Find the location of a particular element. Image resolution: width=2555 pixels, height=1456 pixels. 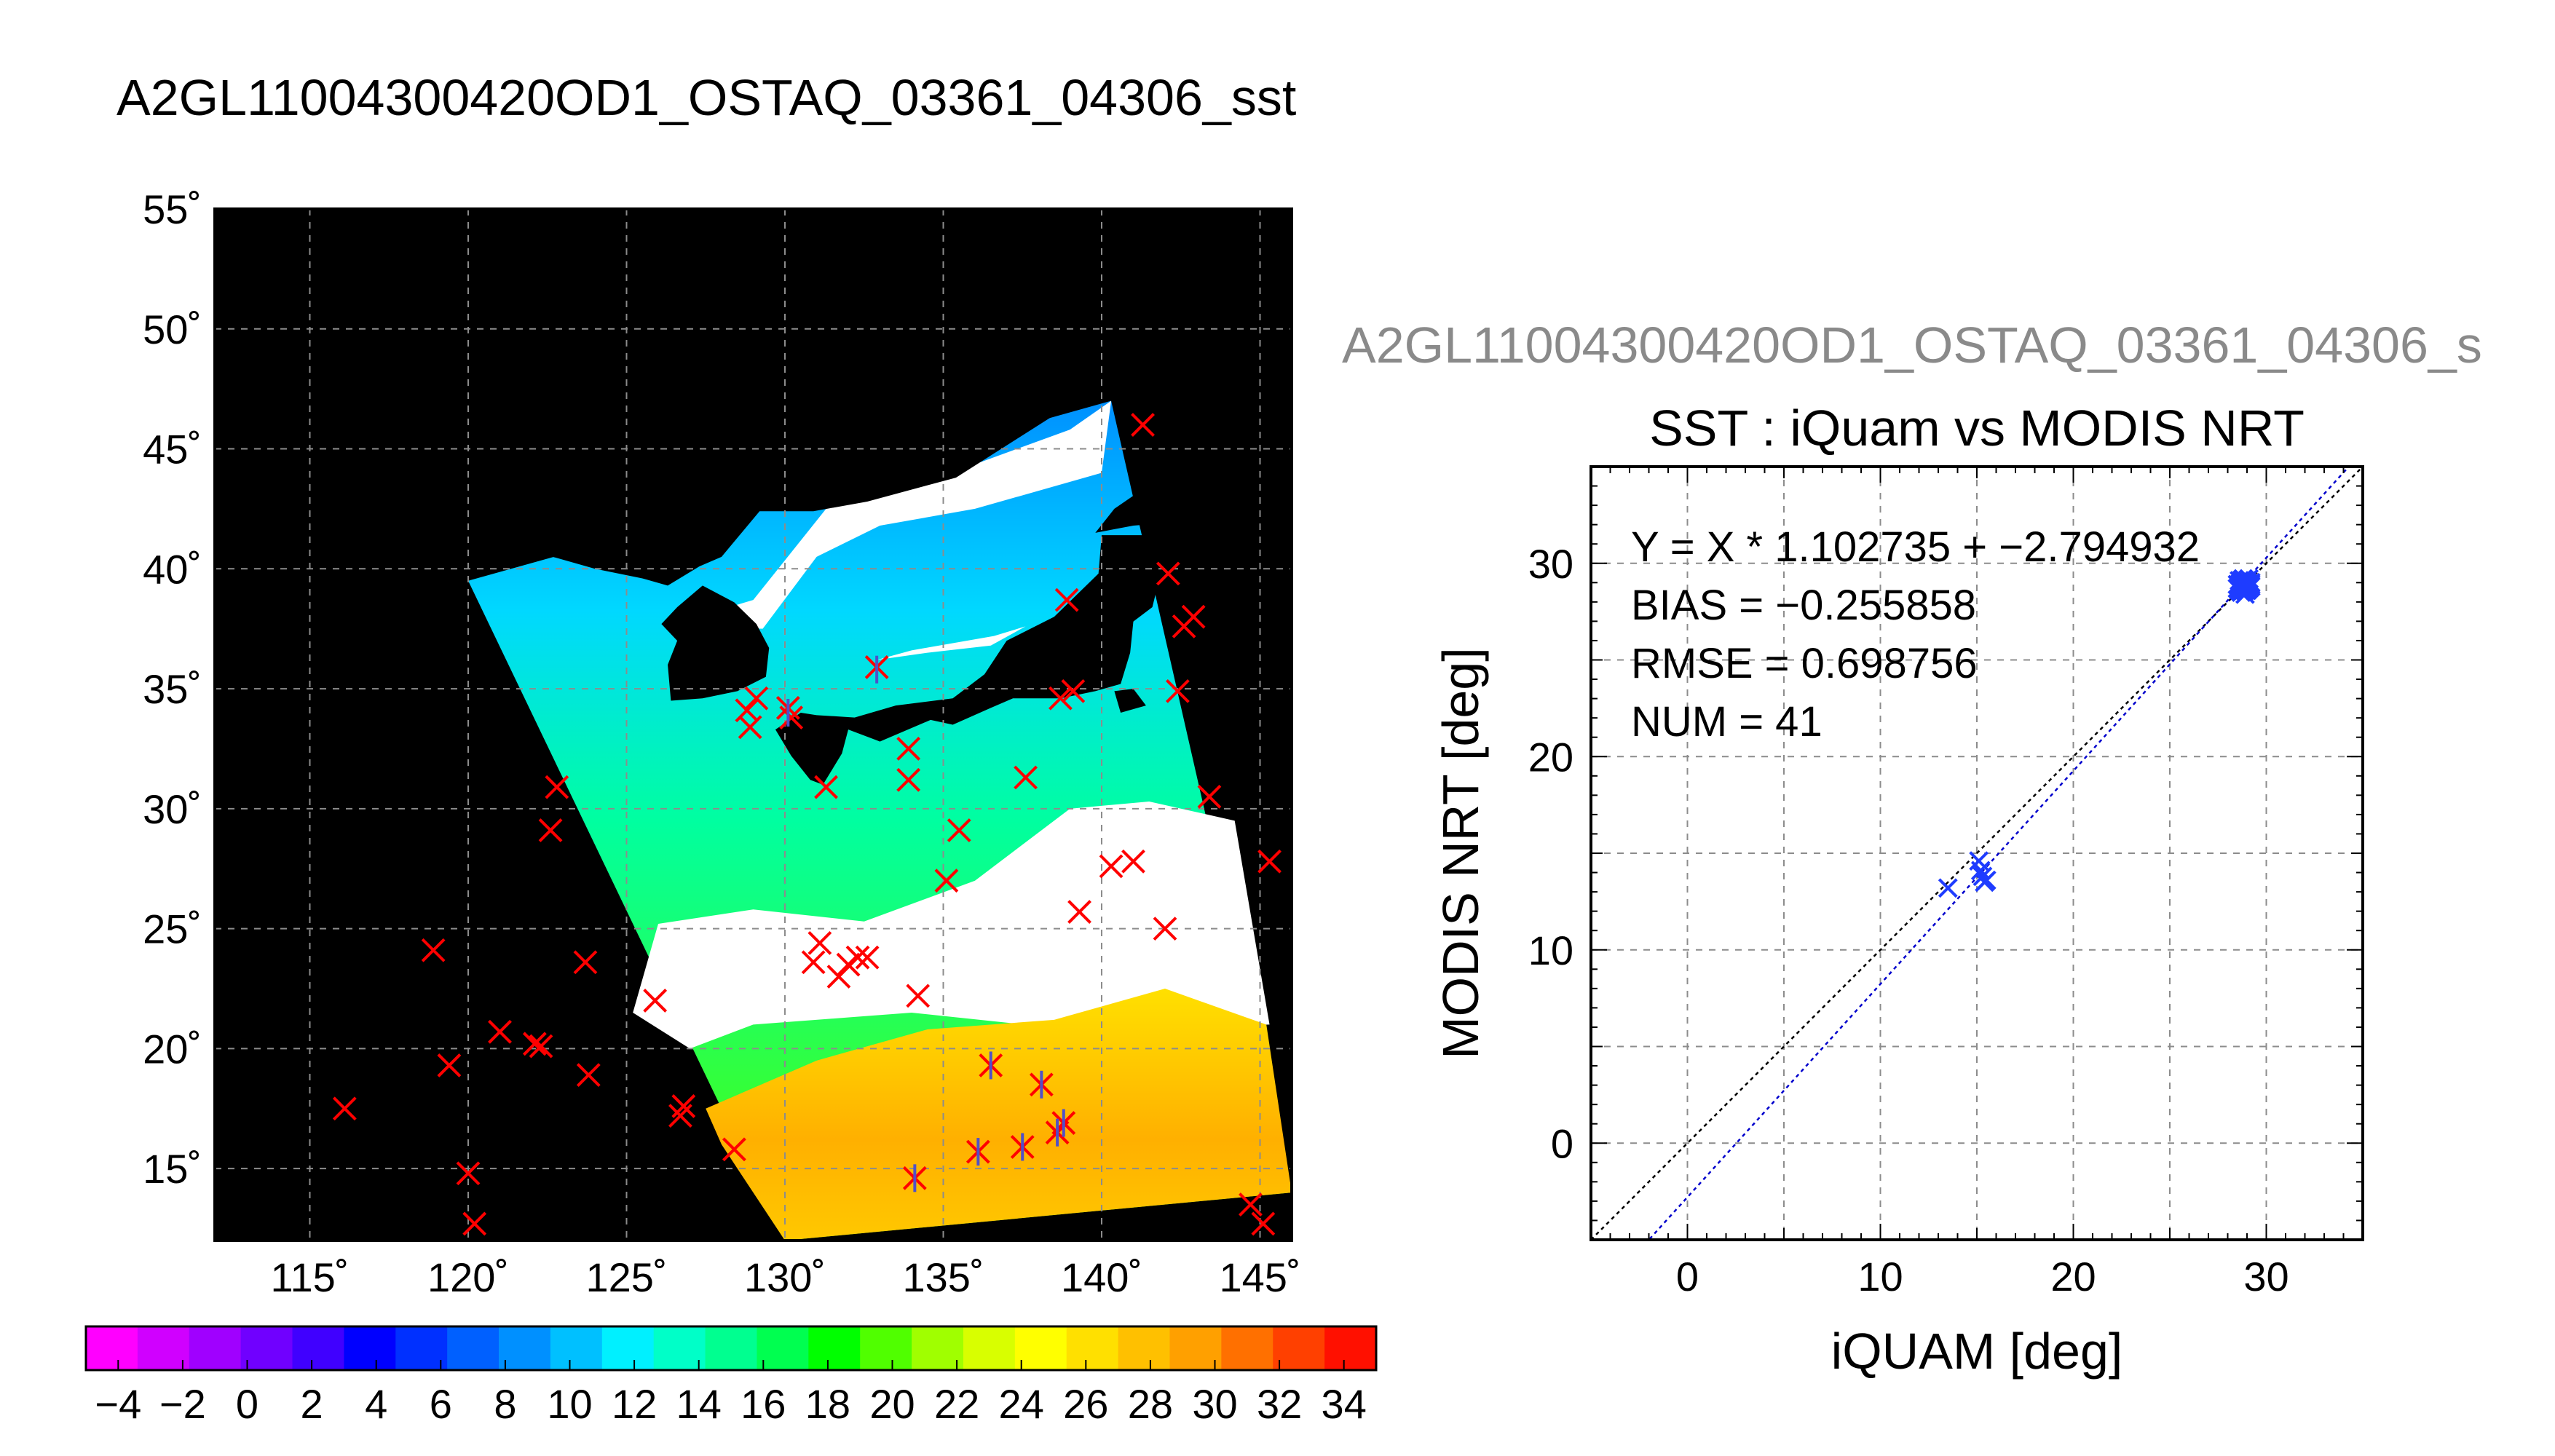

scatter-points is located at coordinates (2099, 733).